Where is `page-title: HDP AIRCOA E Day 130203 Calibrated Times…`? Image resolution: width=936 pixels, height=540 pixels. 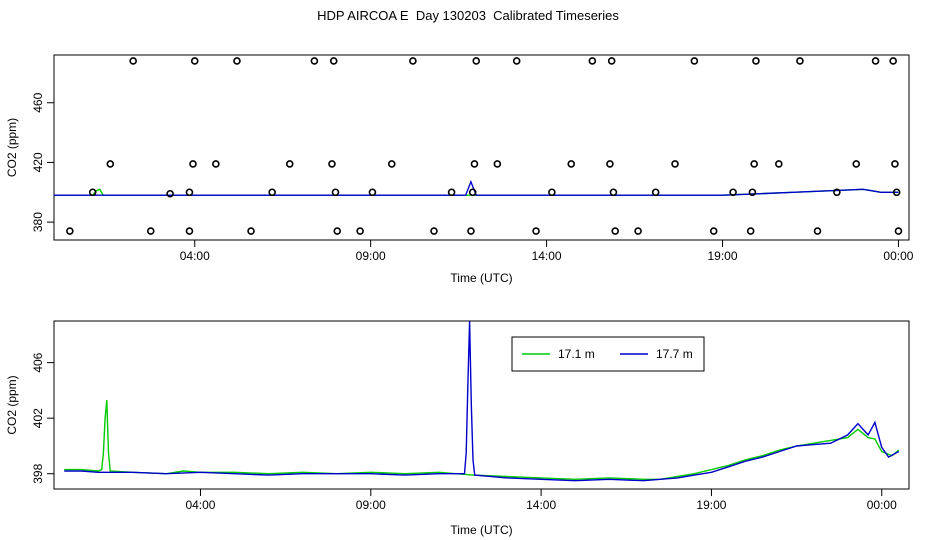 page-title: HDP AIRCOA E Day 130203 Calibrated Times… is located at coordinates (468, 15).